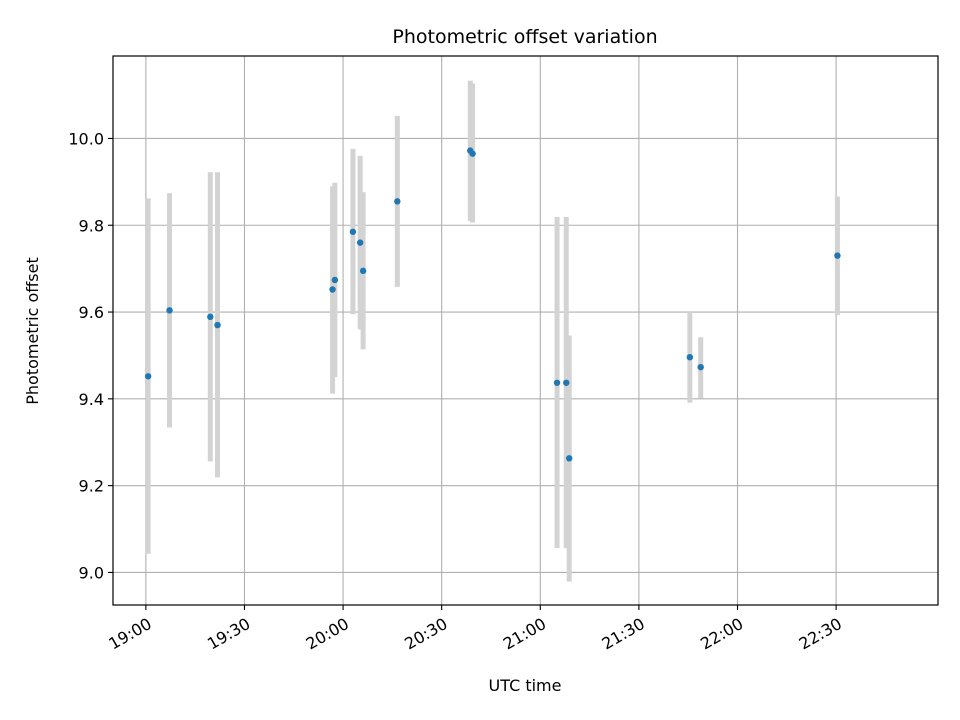 Image resolution: width=960 pixels, height=720 pixels. Describe the element at coordinates (91, 572) in the screenshot. I see `y-tick-label: 9.0` at that location.